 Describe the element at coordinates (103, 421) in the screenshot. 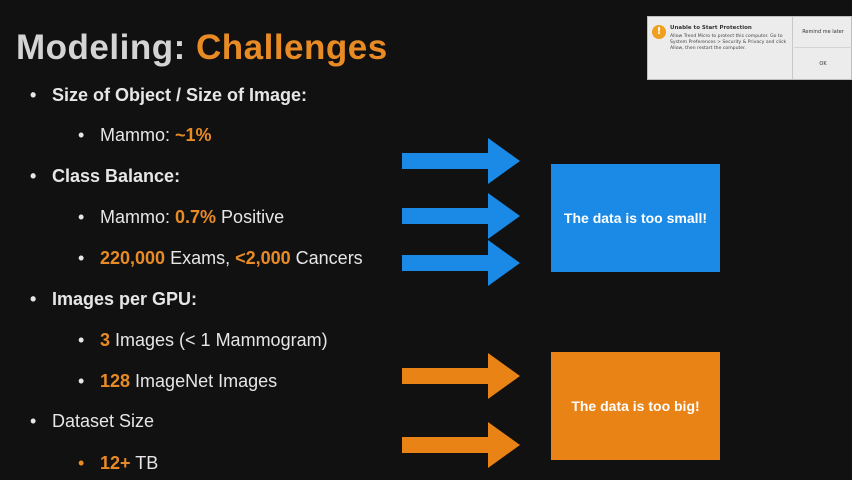

I see `bullet-text: Dataset Size` at that location.